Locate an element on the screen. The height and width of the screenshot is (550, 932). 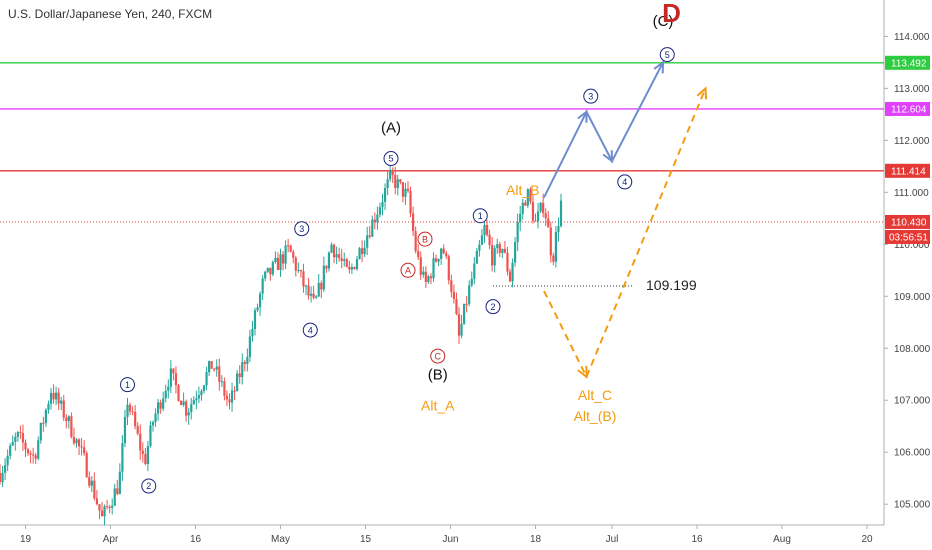
x-tick-label: 16 is located at coordinates (697, 539).